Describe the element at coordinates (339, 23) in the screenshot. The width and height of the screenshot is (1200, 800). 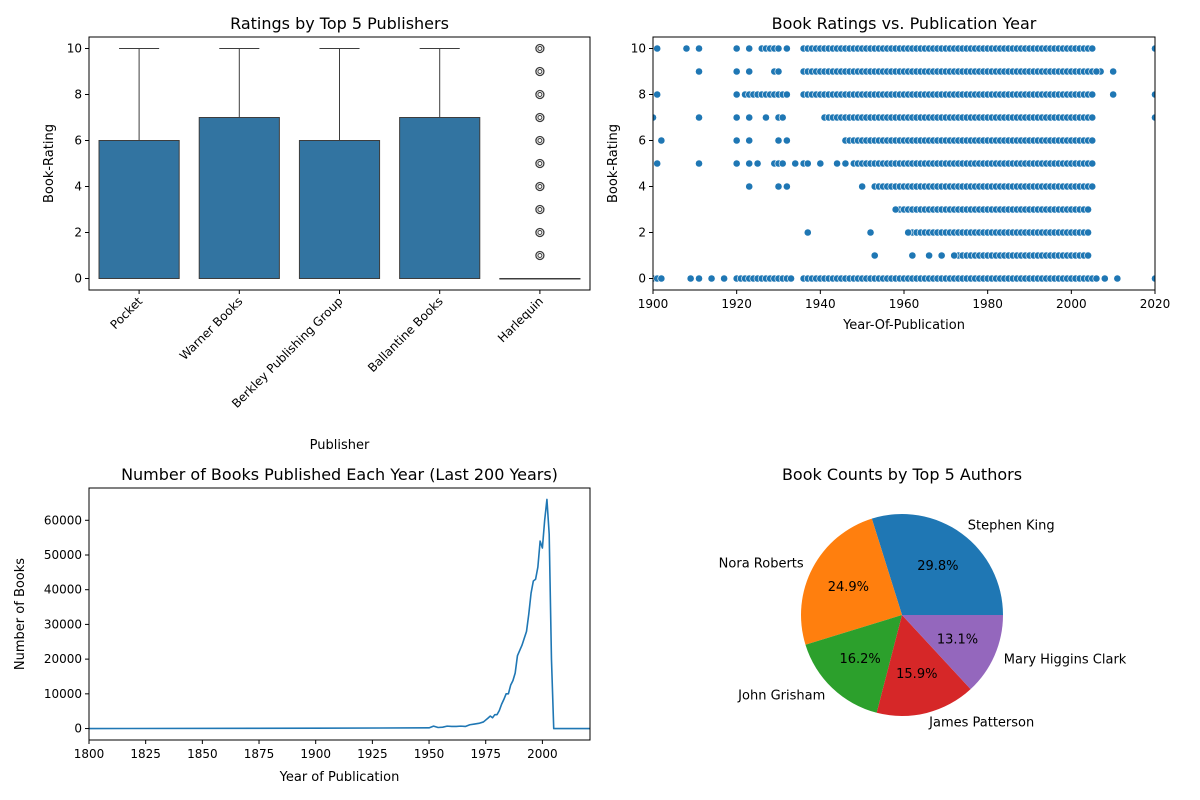
I see `box-title: Ratings by Top 5 Publishers` at that location.